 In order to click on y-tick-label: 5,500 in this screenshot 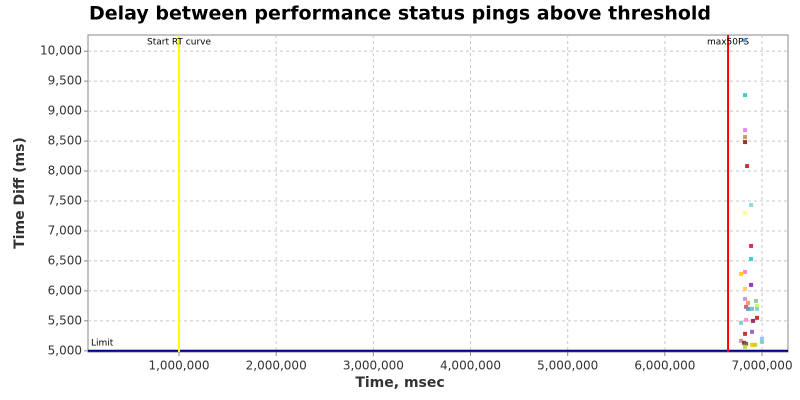, I will do `click(65, 320)`.